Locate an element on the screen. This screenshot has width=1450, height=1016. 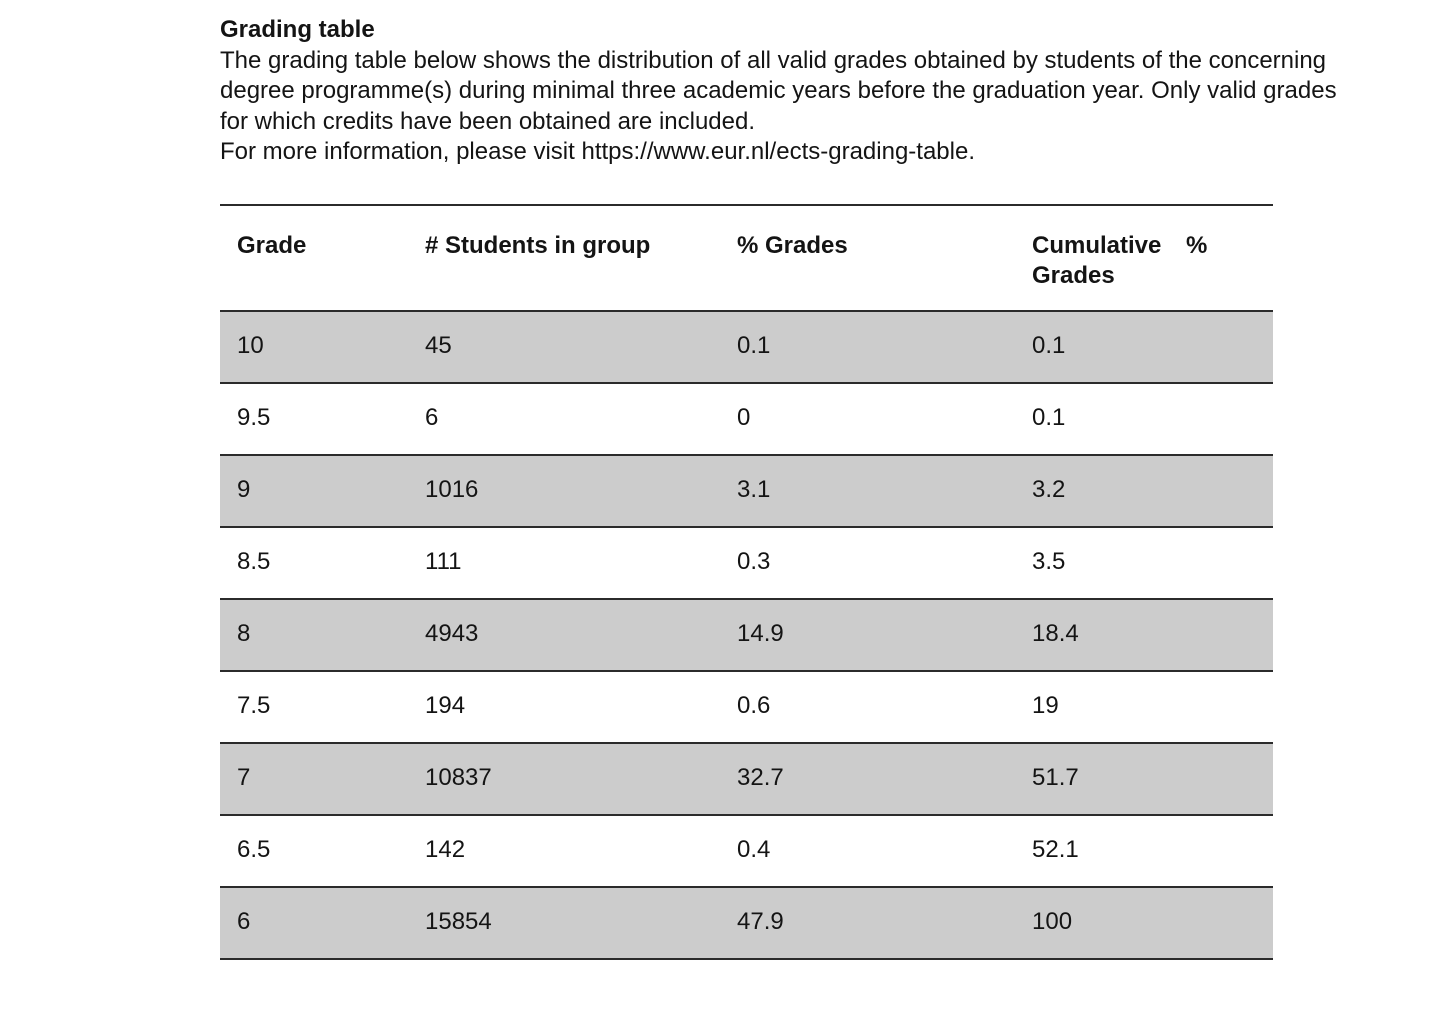
table-row: 10 45 0.1 0.1 is located at coordinates (746, 346).